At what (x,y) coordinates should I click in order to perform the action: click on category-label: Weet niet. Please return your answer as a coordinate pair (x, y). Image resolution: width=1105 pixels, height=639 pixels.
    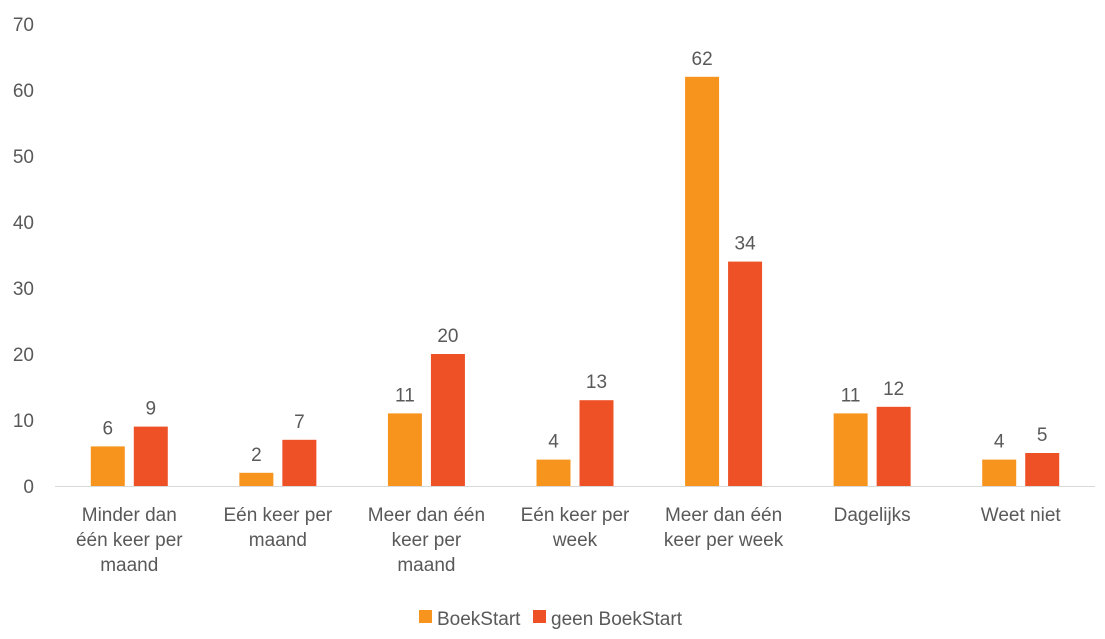
    Looking at the image, I should click on (1021, 515).